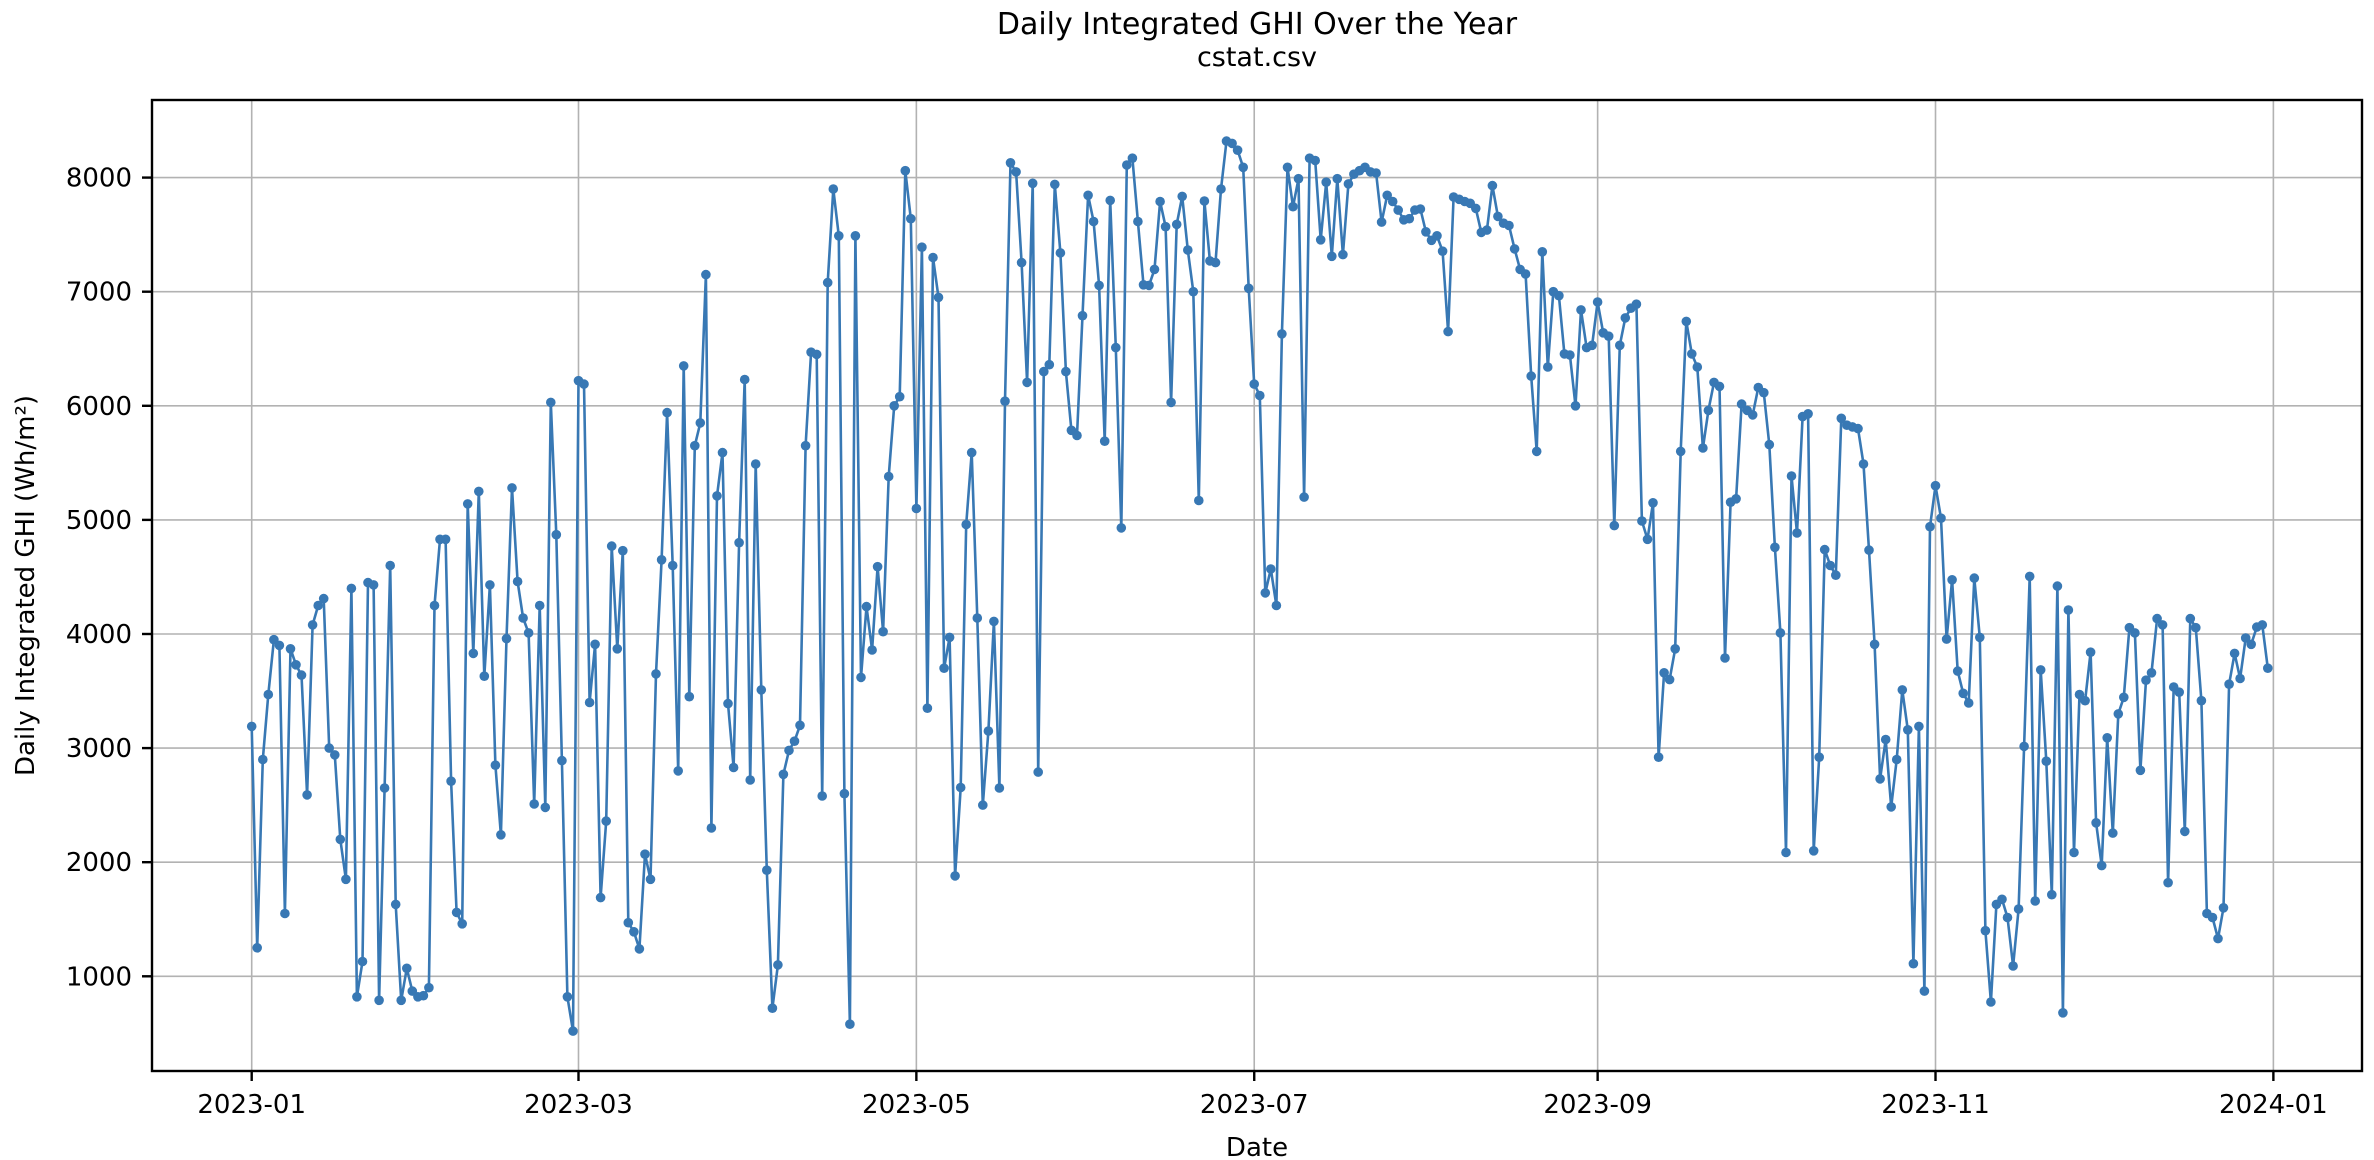 The height and width of the screenshot is (1160, 2374). What do you see at coordinates (99, 179) in the screenshot?
I see `y-tick-label: 8000` at bounding box center [99, 179].